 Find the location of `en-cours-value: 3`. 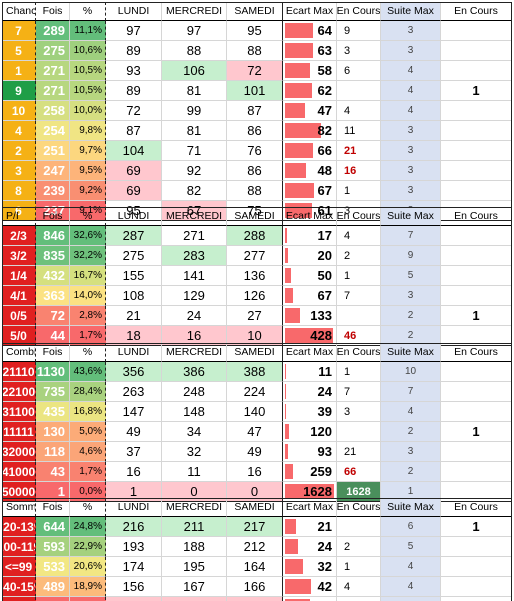

en-cours-value: 3 is located at coordinates (359, 51).